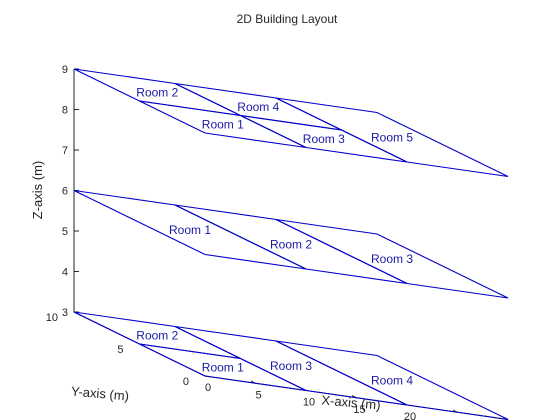 The image size is (560, 420). Describe the element at coordinates (52, 318) in the screenshot. I see `y-tick-label: 10` at that location.